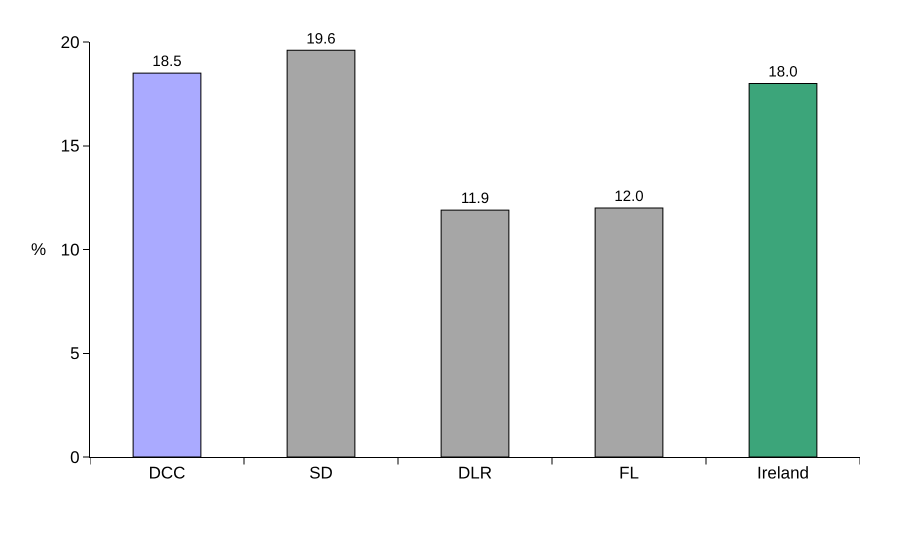  What do you see at coordinates (783, 472) in the screenshot?
I see `x-tick-label: Ireland` at bounding box center [783, 472].